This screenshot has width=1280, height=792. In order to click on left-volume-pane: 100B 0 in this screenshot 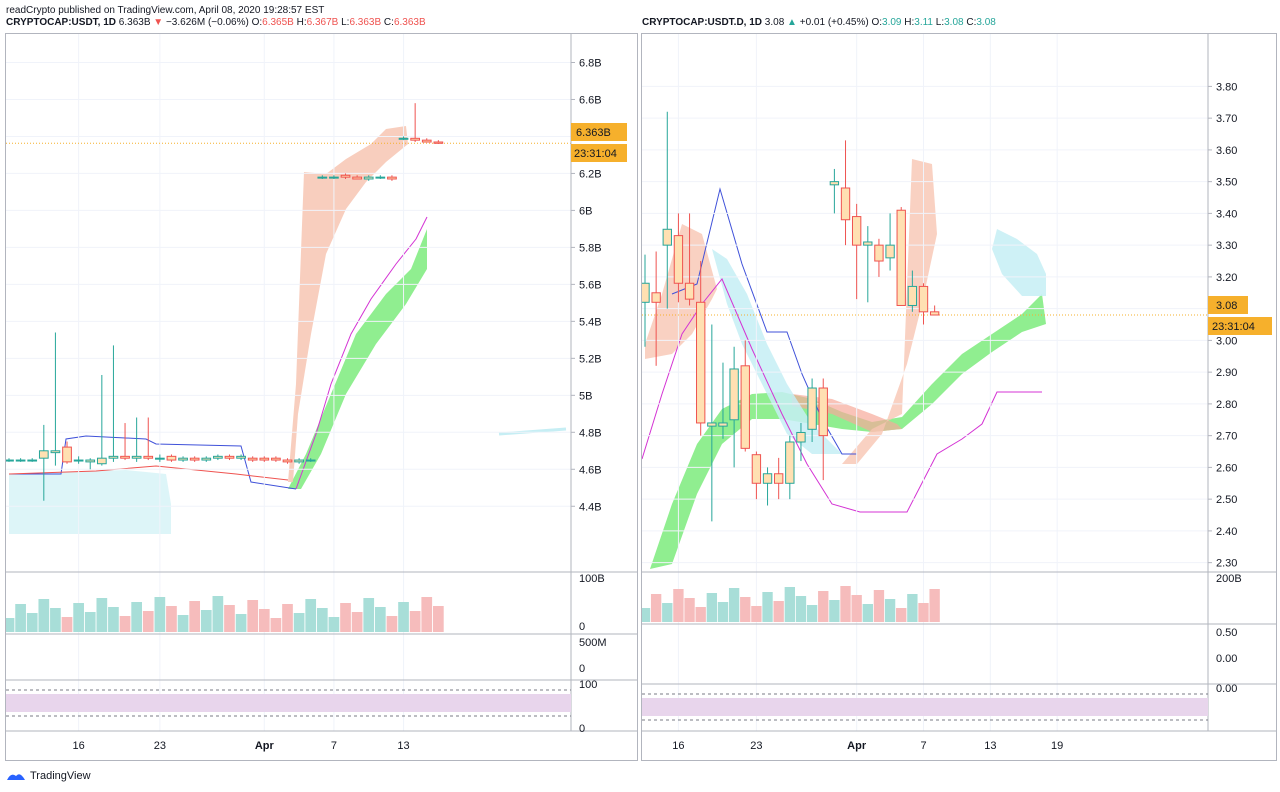, I will do `click(304, 603)`.